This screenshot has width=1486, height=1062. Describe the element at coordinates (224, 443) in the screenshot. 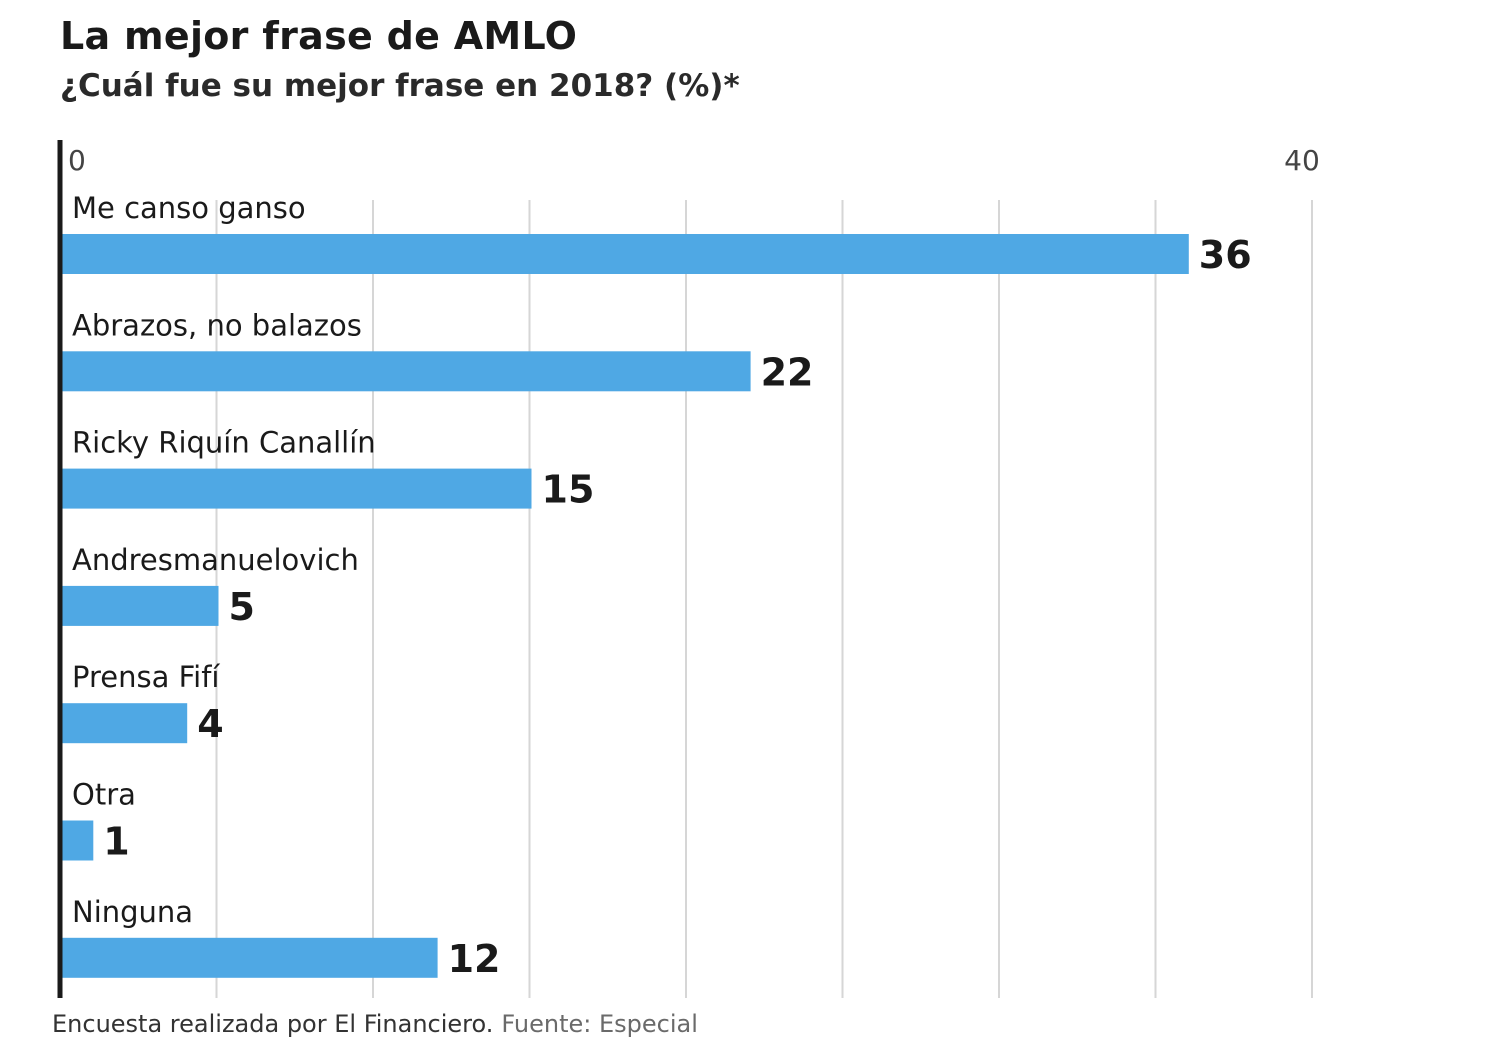

I see `category-label: Ricky Riquín Canallín` at that location.